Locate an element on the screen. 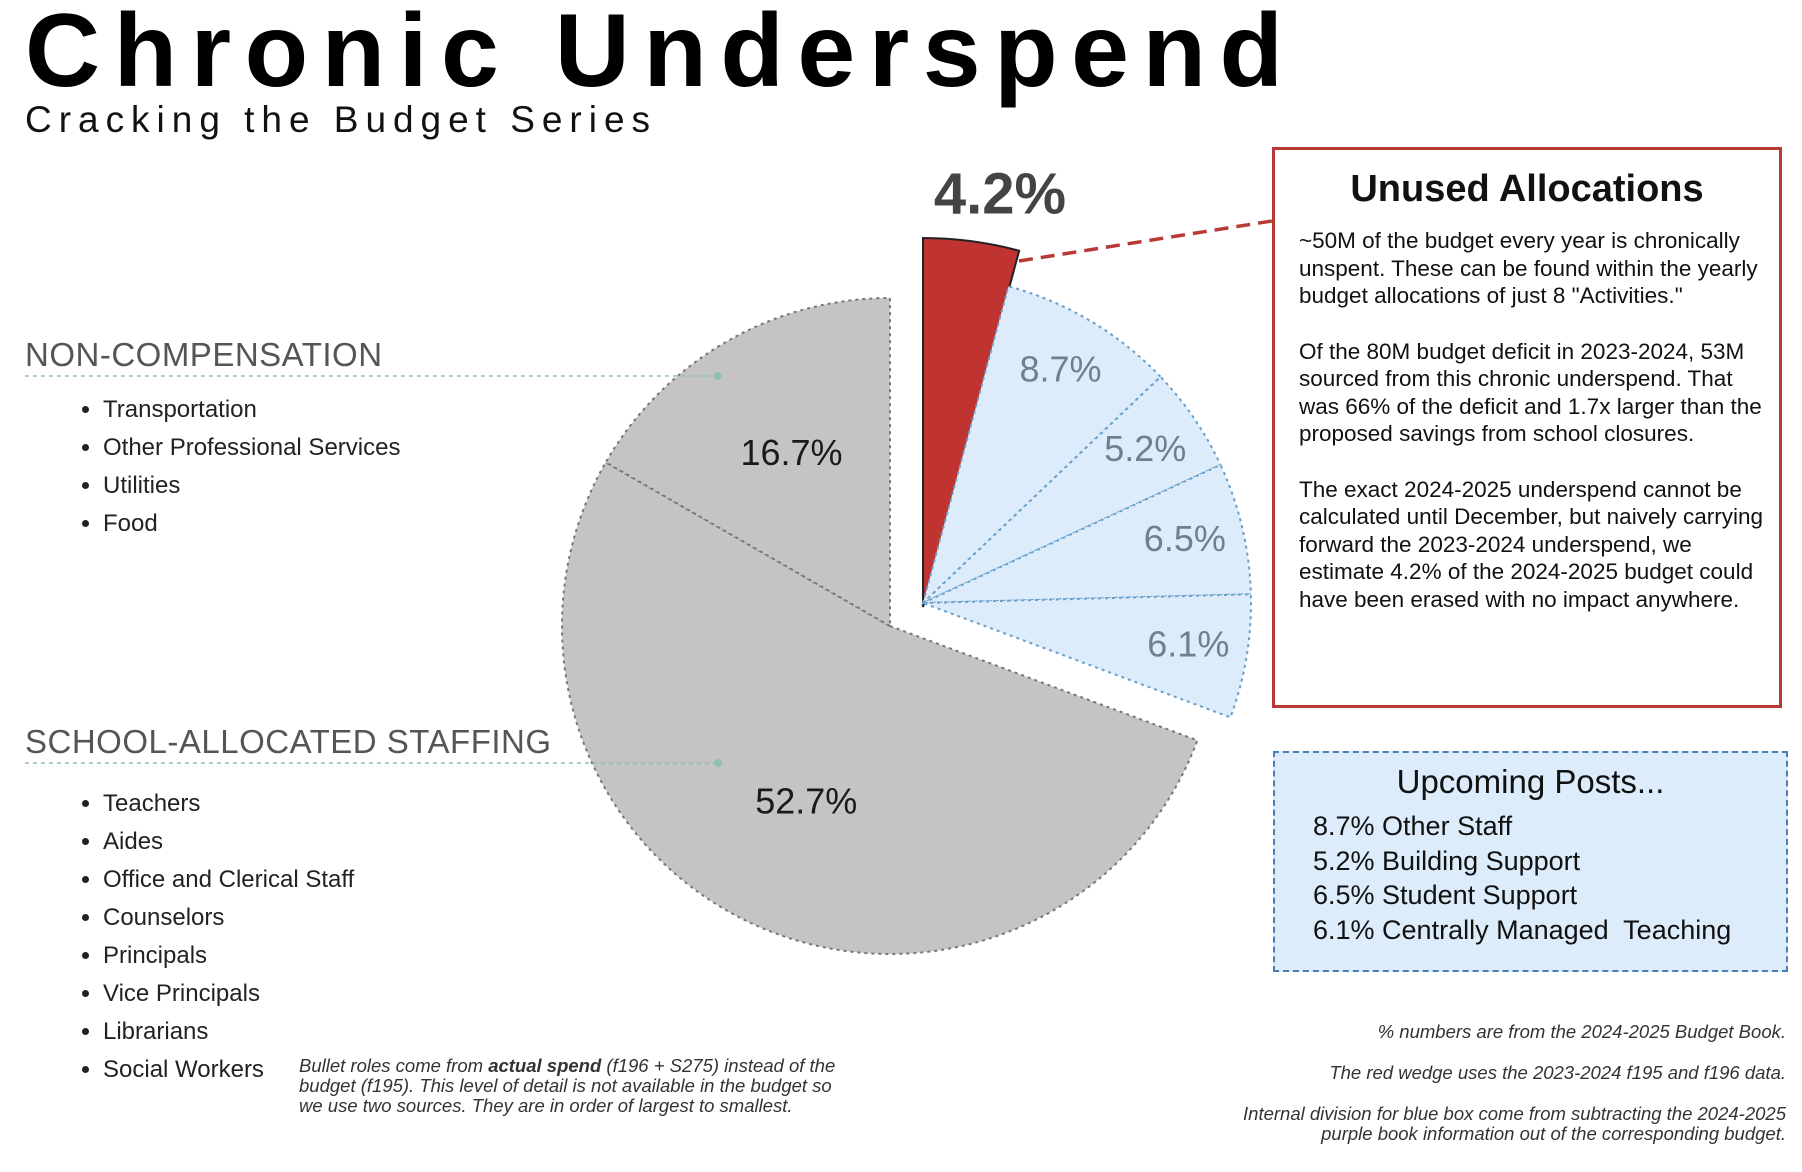 The height and width of the screenshot is (1172, 1802). bullet-item: Food is located at coordinates (251, 524).